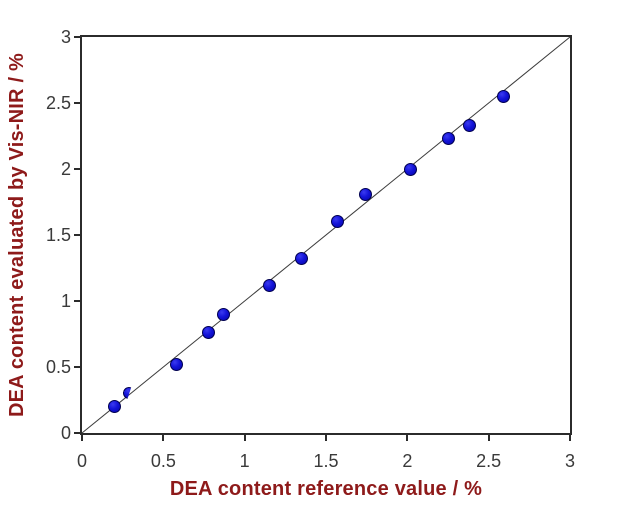 The width and height of the screenshot is (632, 506). What do you see at coordinates (81, 461) in the screenshot?
I see `x-tick-label: 0` at bounding box center [81, 461].